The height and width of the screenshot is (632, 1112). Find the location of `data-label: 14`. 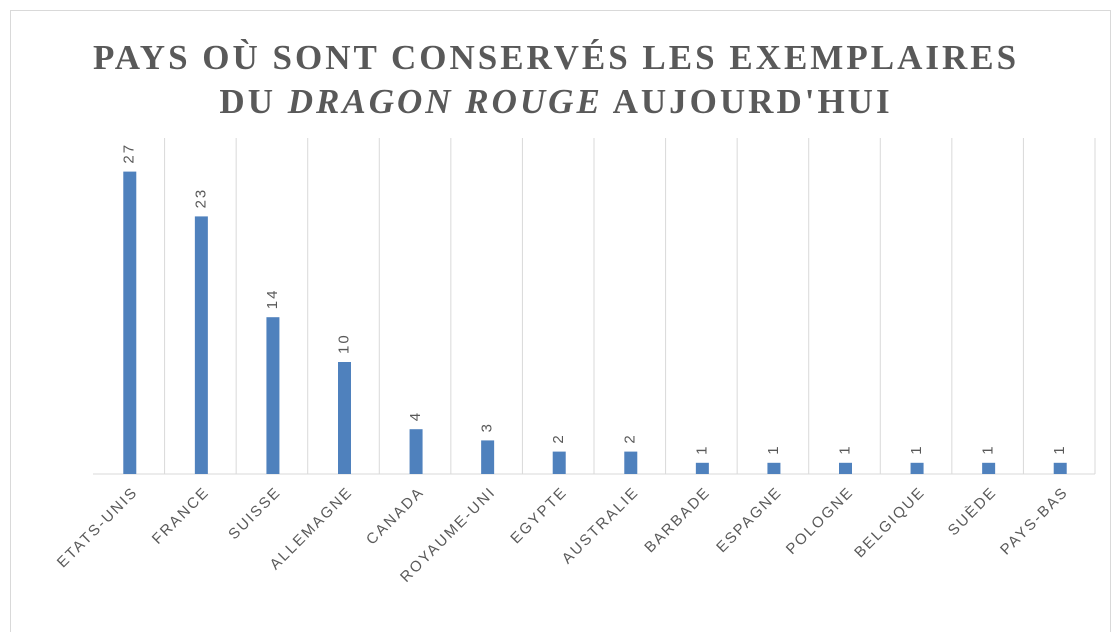

data-label: 14 is located at coordinates (272, 299).